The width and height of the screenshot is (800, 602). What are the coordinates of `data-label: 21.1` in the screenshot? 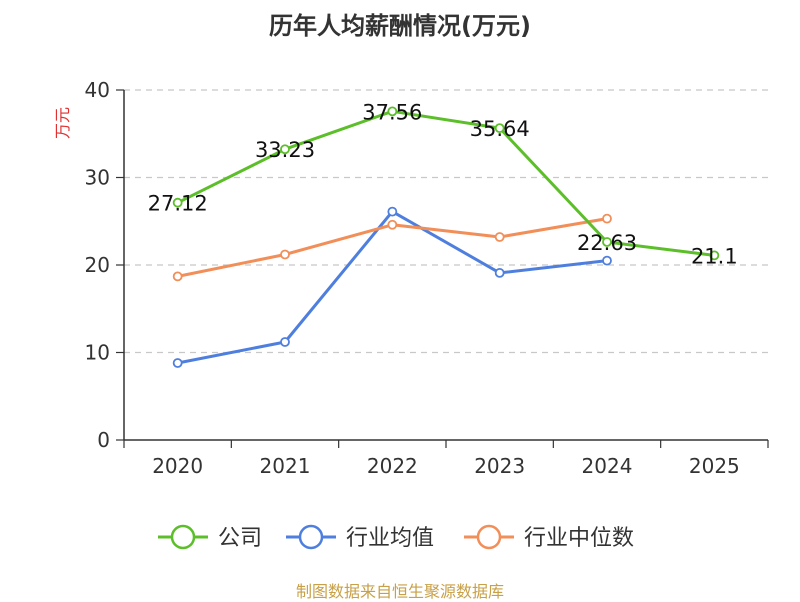 It's located at (714, 256).